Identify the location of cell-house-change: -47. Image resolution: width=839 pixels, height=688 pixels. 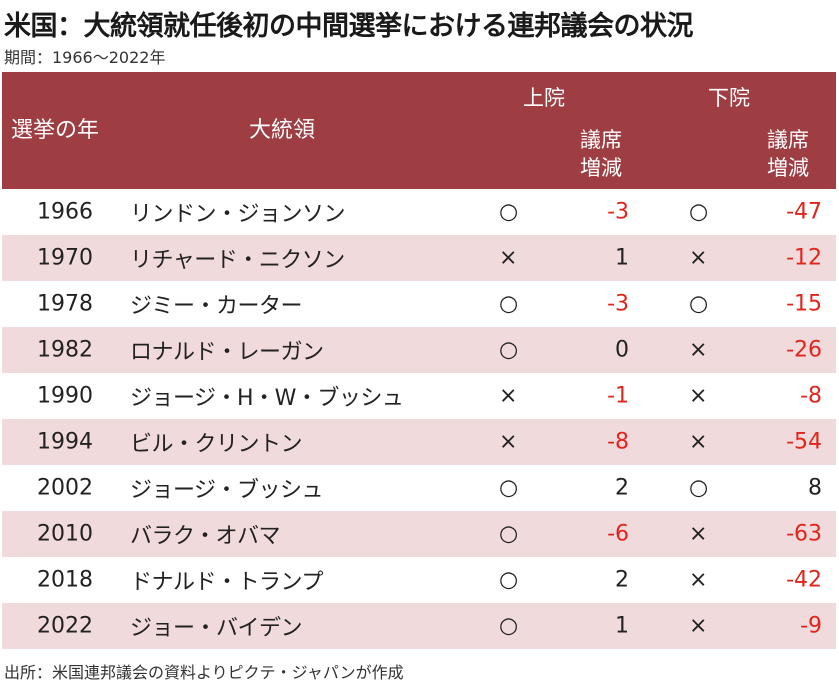
(804, 212).